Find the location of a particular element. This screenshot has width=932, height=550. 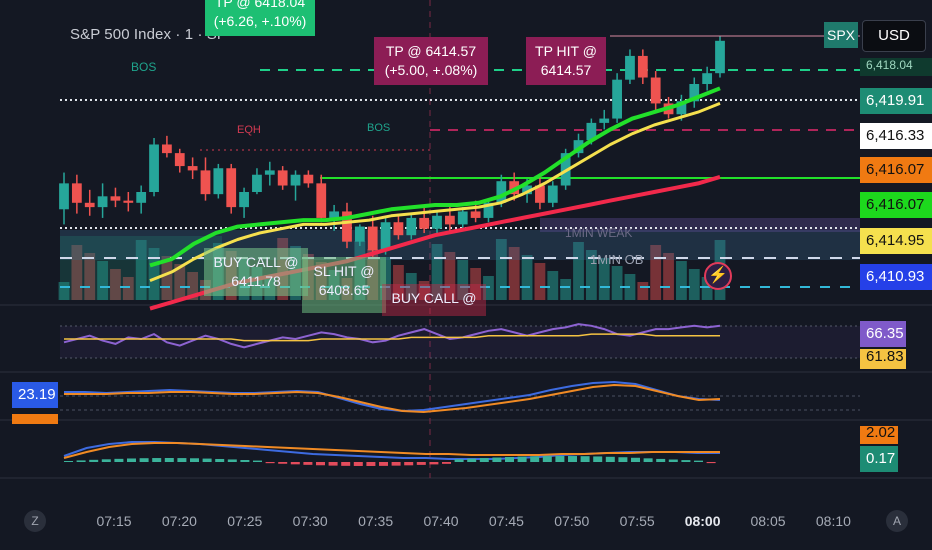

tp-mid-line2: (+5.00, +.08%) is located at coordinates (431, 70).